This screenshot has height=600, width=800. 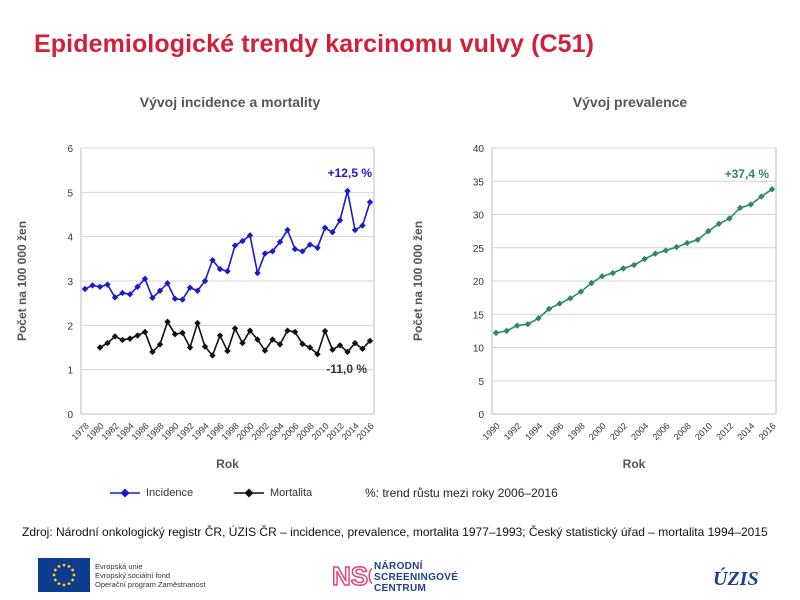 What do you see at coordinates (724, 431) in the screenshot?
I see `x-tick-label: 2012` at bounding box center [724, 431].